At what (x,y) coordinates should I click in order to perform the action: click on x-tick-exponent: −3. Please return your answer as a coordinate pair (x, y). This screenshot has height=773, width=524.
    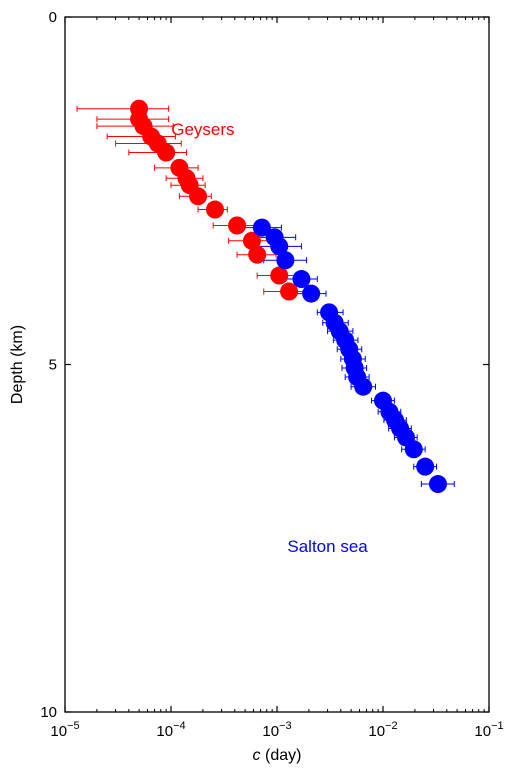
    Looking at the image, I should click on (285, 726).